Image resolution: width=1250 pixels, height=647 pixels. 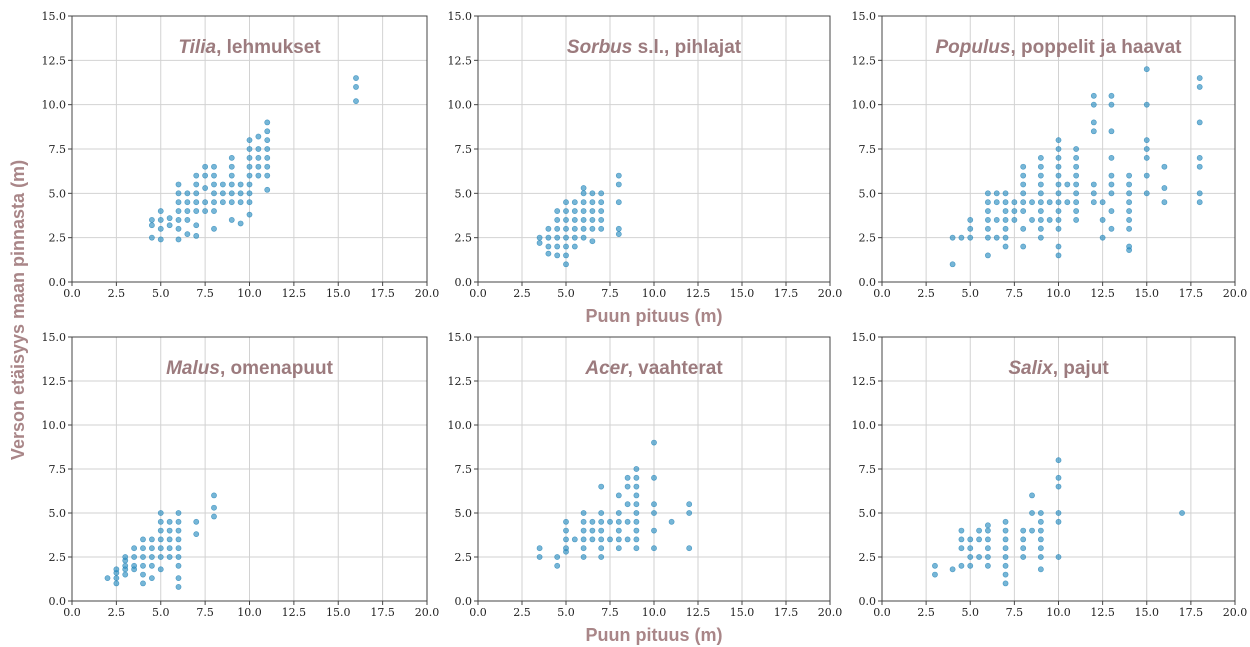 What do you see at coordinates (1081, 368) in the screenshot?
I see `panel-title-rest: , pajut` at bounding box center [1081, 368].